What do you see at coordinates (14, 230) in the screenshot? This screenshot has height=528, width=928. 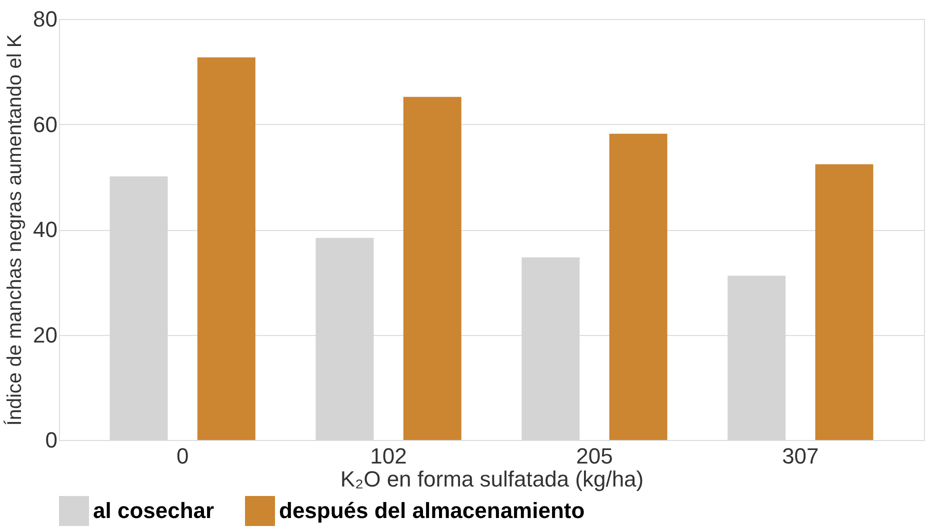 I see `y-axis-title: Índice de manchas negras aumentando el K` at bounding box center [14, 230].